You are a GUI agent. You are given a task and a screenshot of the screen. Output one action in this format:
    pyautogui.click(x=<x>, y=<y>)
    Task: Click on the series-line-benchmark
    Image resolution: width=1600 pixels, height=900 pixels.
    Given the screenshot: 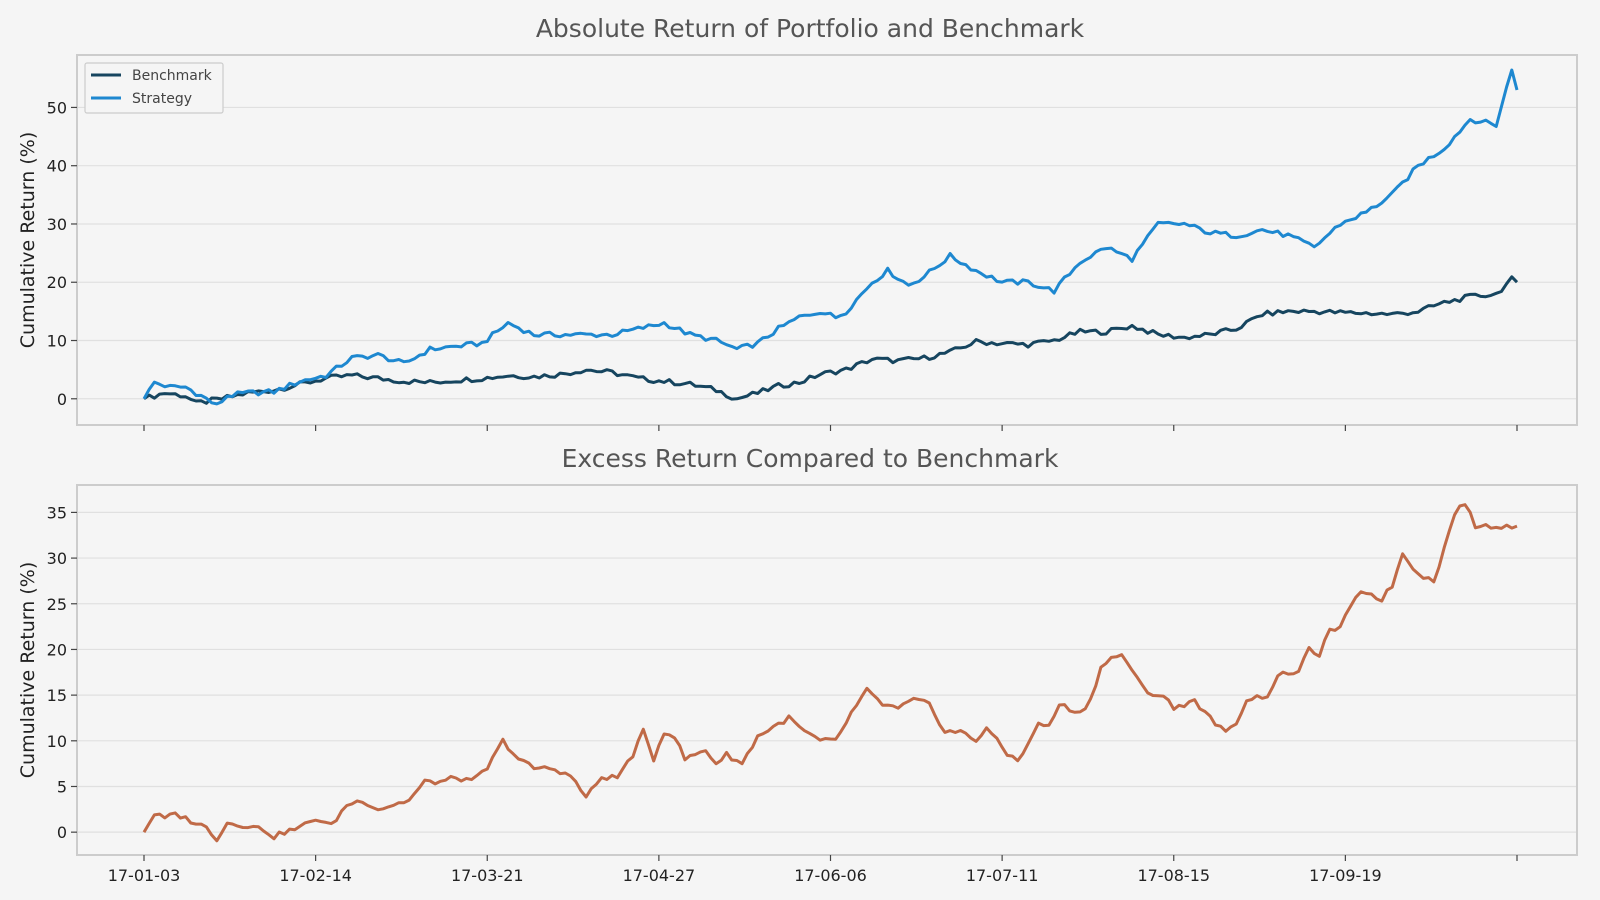 What is the action you would take?
    pyautogui.click(x=831, y=340)
    